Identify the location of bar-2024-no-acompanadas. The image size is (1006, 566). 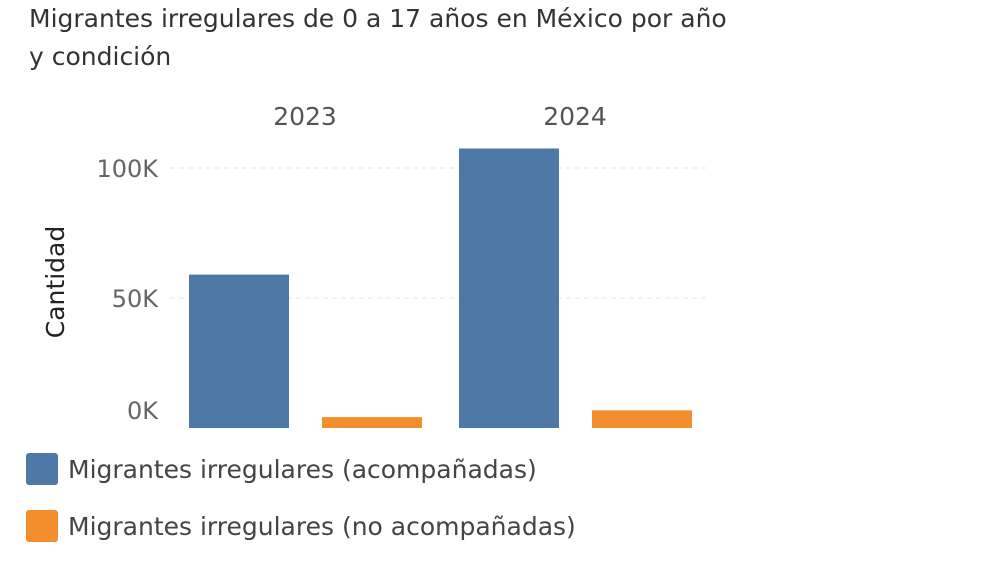
(642, 419).